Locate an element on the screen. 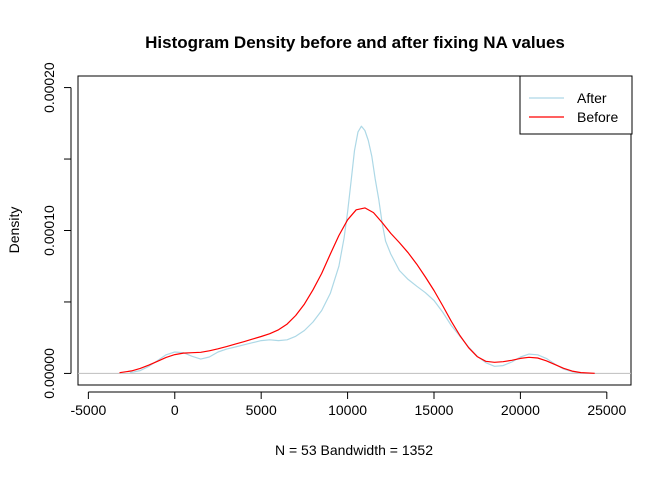 The width and height of the screenshot is (672, 480). y-axis: 0.00000 0.00010 0.00020 is located at coordinates (56, 230).